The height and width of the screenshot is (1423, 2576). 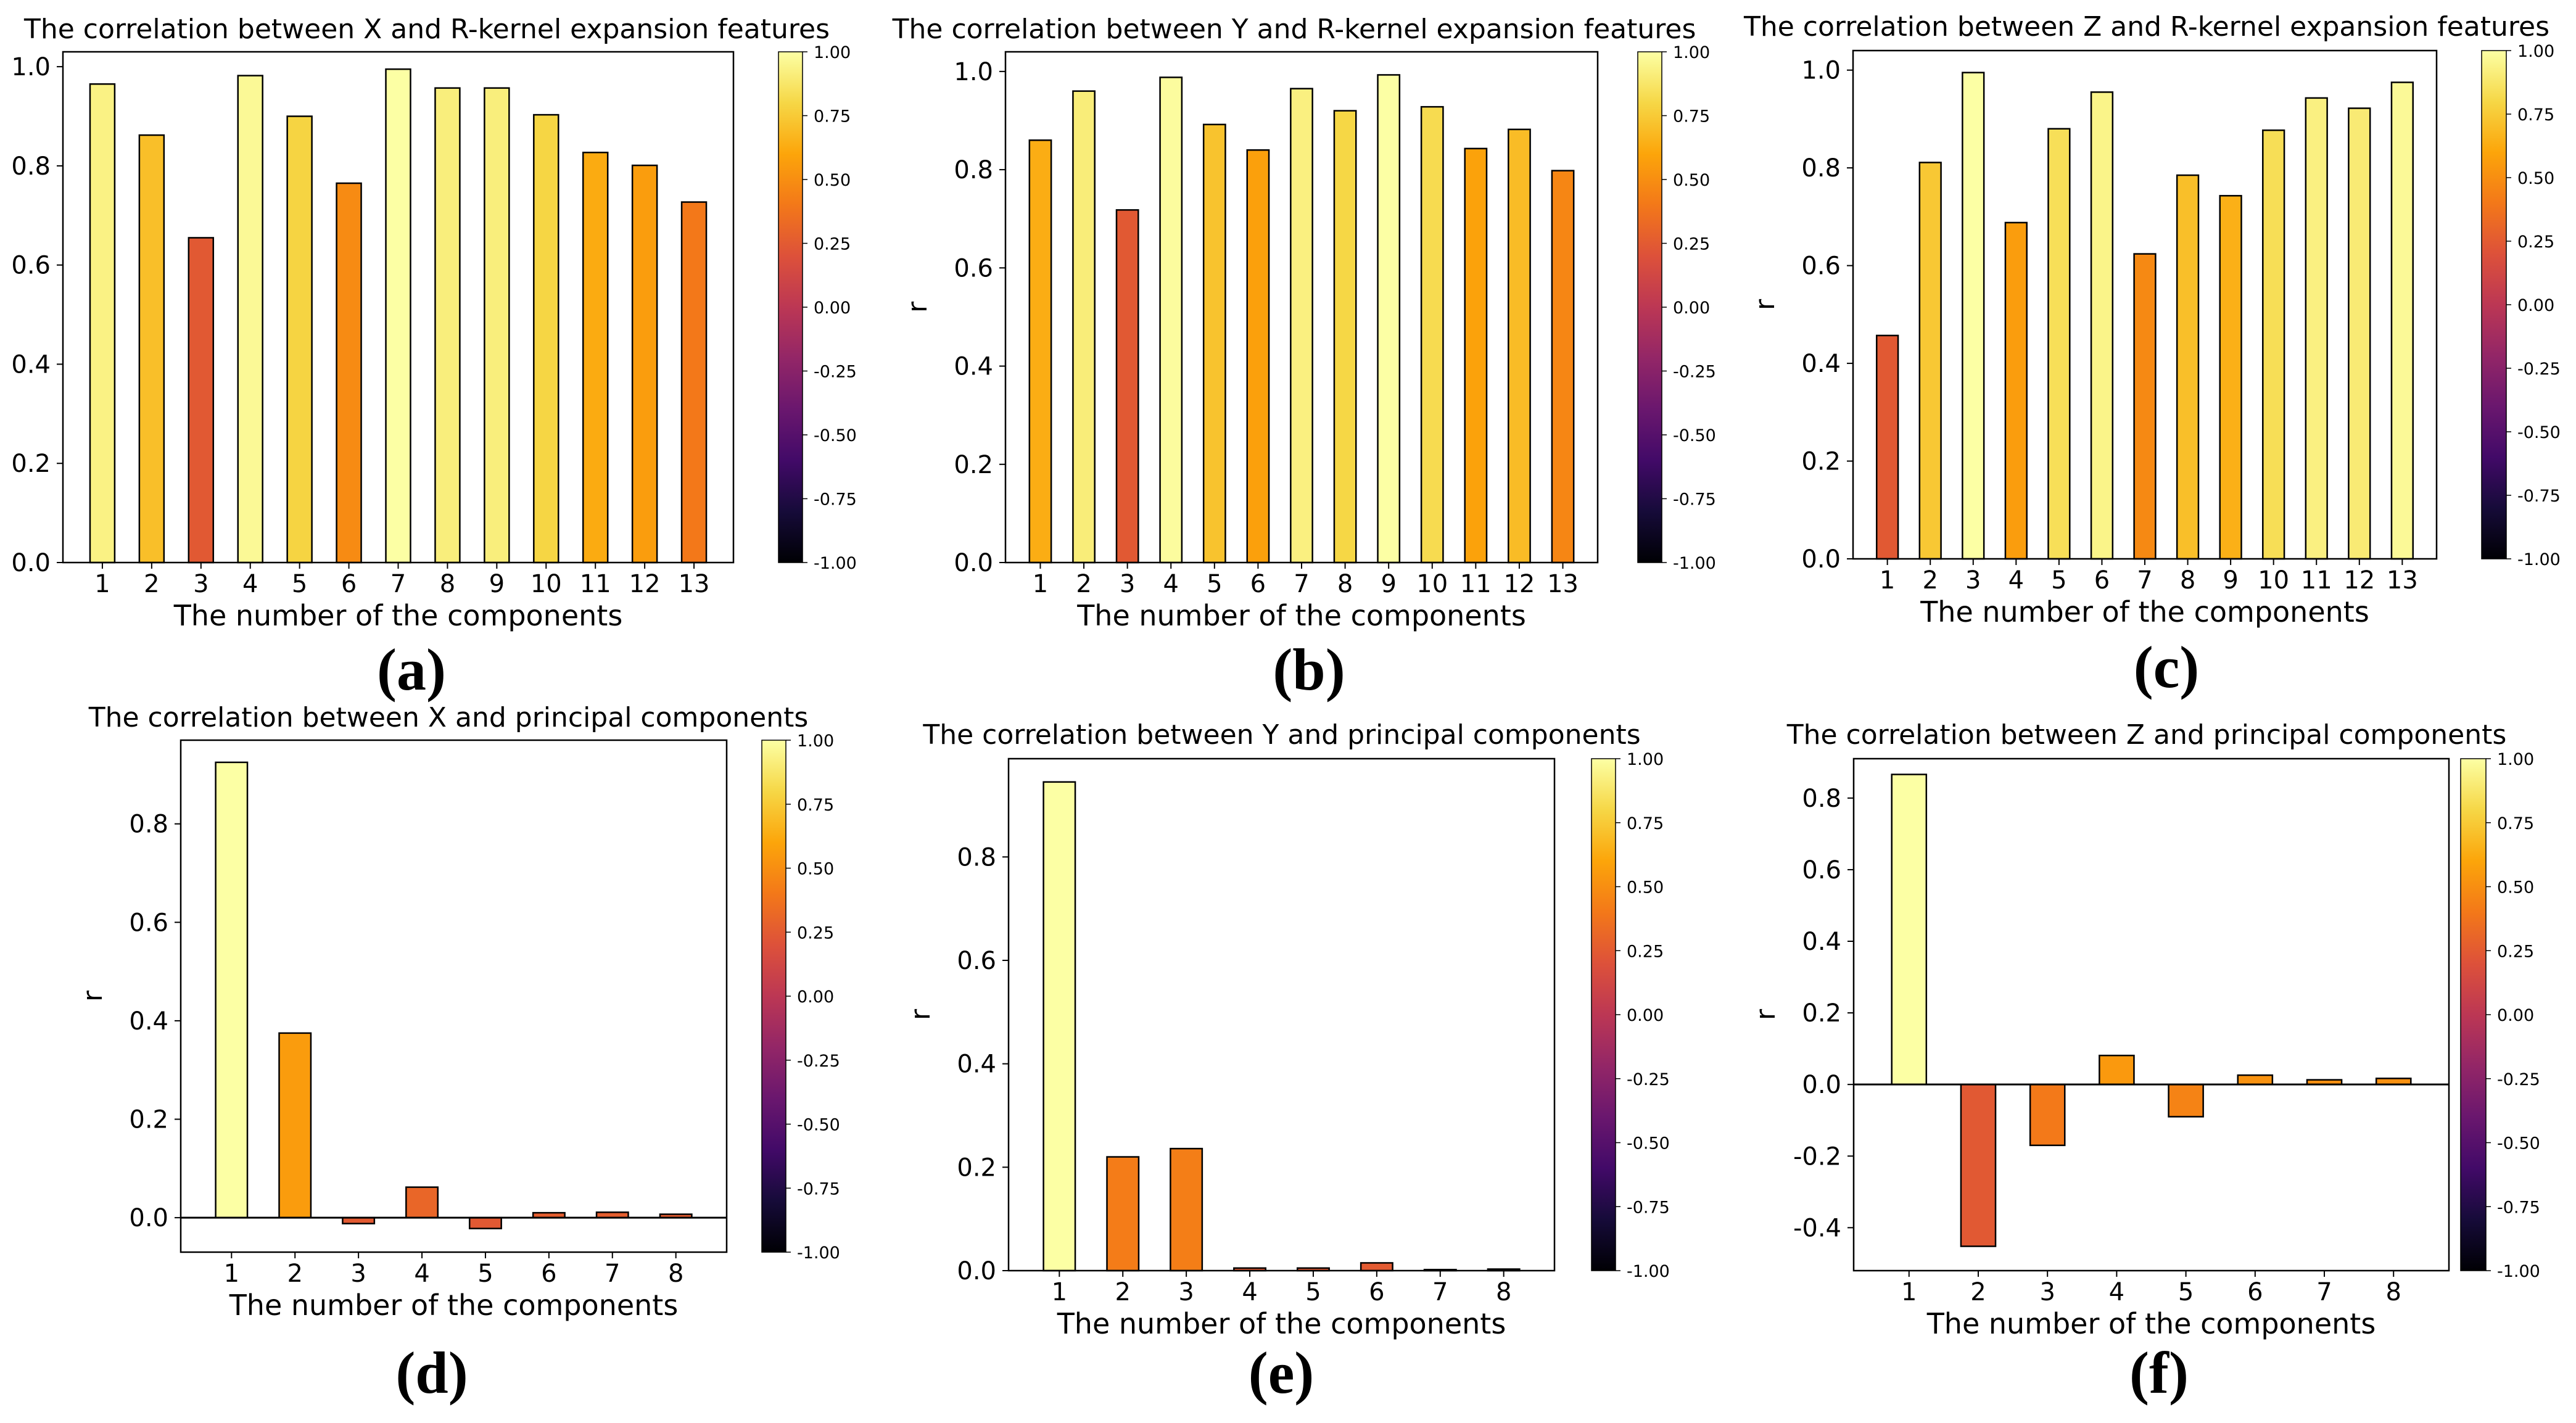 What do you see at coordinates (815, 932) in the screenshot?
I see `colorbar-tick-label: 0.25` at bounding box center [815, 932].